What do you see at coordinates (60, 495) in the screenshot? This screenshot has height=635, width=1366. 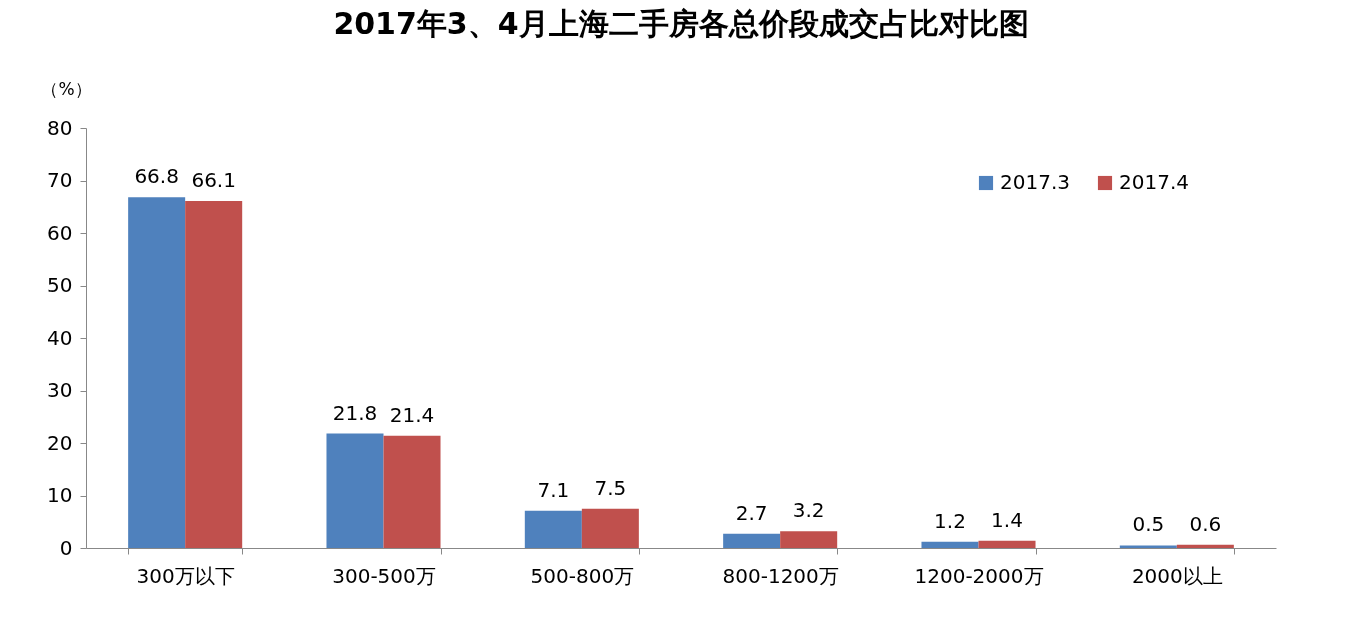 I see `y-tick-label: 10` at bounding box center [60, 495].